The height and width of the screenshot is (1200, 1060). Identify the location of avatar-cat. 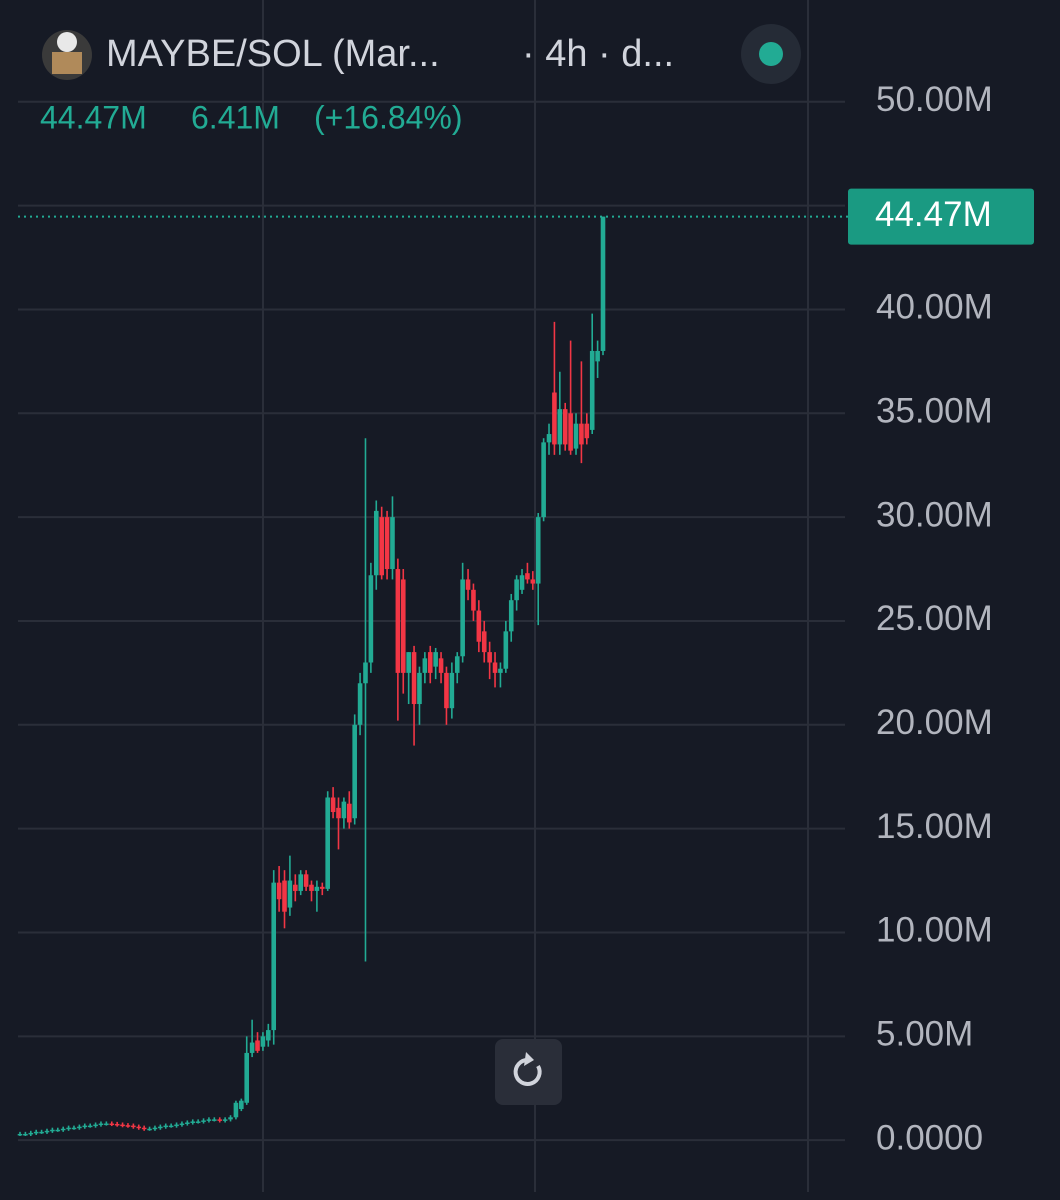
(67, 42).